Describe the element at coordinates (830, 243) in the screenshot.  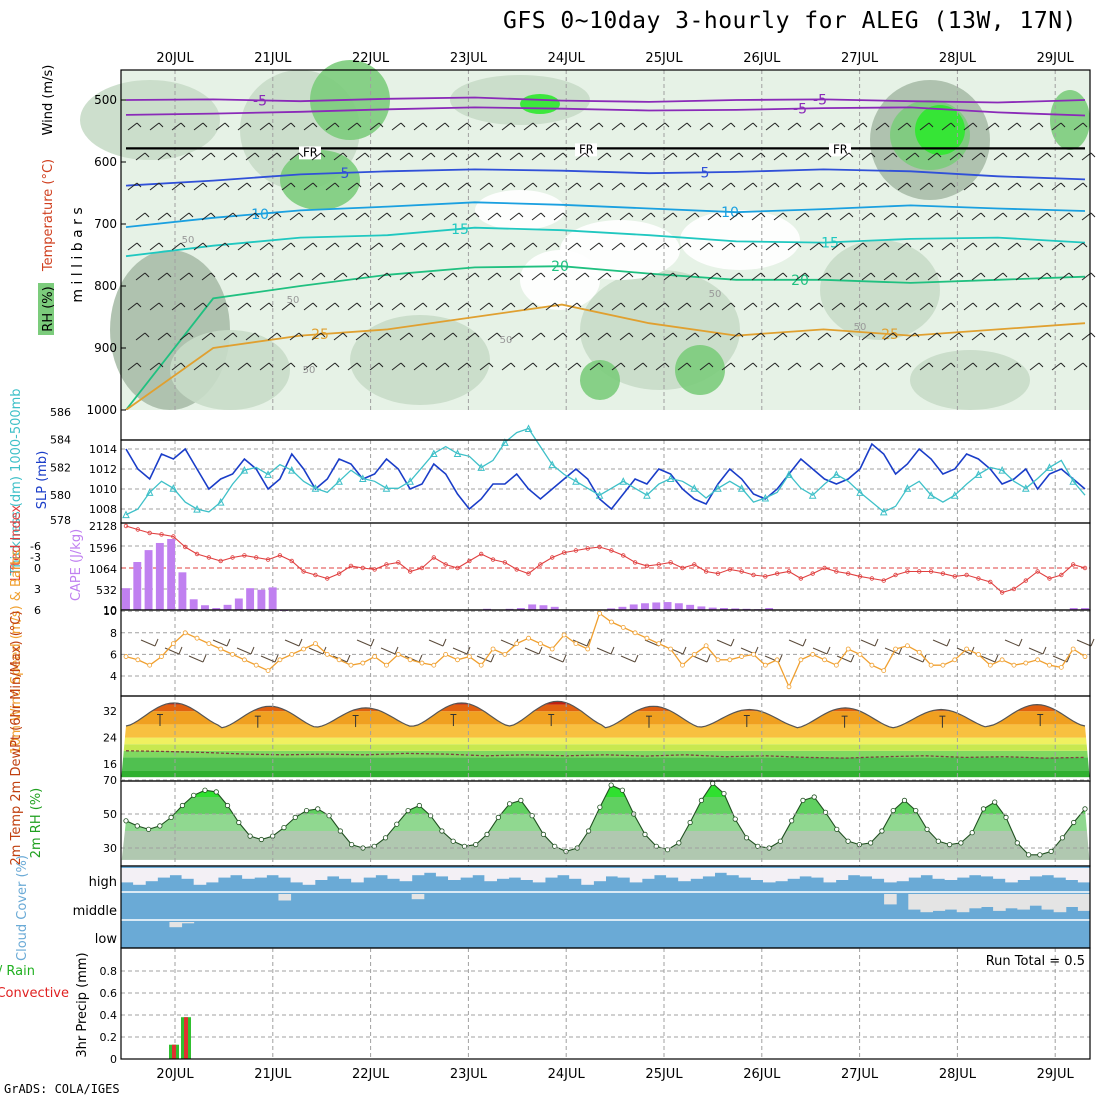
I see `isotherm-label: 15` at that location.